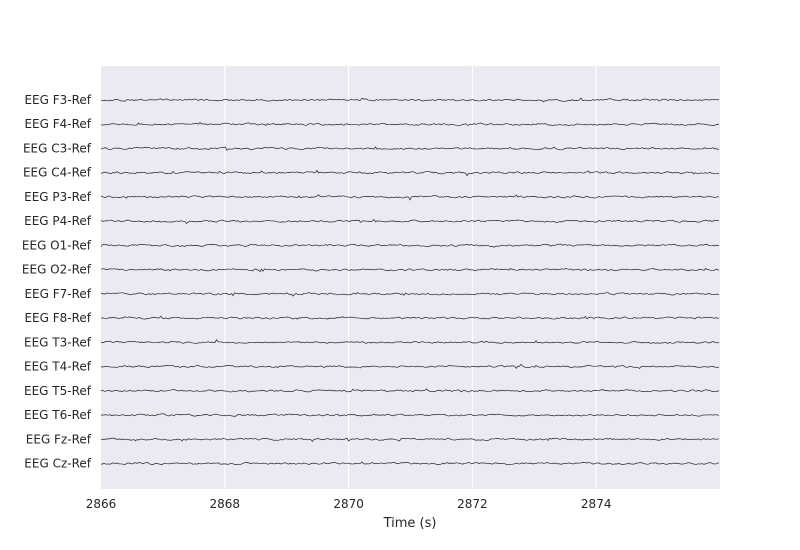 Image resolution: width=800 pixels, height=550 pixels. What do you see at coordinates (596, 504) in the screenshot?
I see `x-tick-label: 2874` at bounding box center [596, 504].